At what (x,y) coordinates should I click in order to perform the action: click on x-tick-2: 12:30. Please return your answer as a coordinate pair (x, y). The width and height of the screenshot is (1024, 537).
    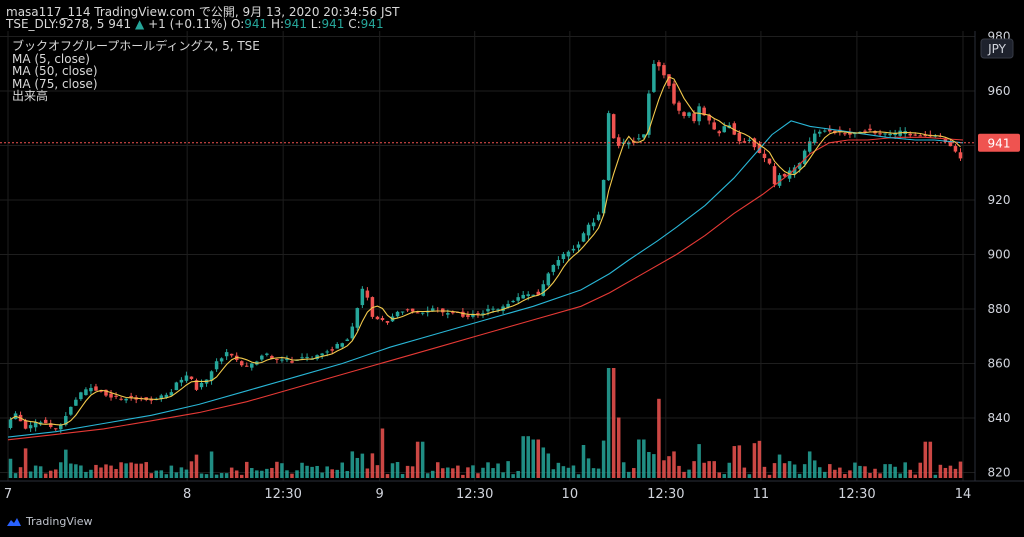
    Looking at the image, I should click on (282, 494).